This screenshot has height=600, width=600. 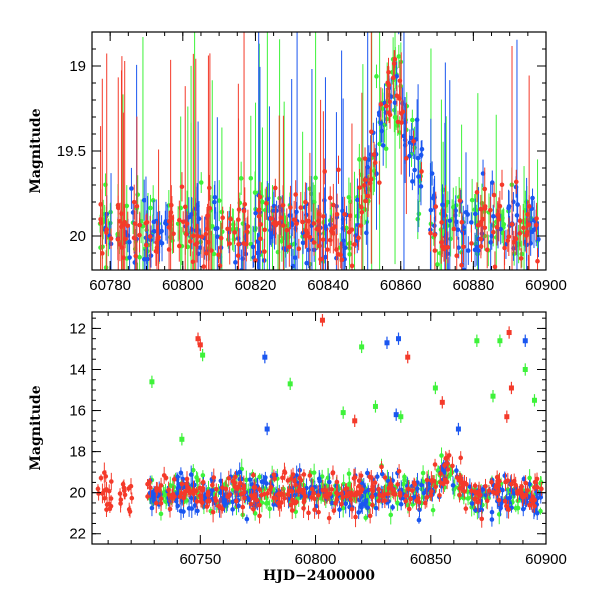 I want to click on top-y-tick-label: 19, so click(x=77, y=66).